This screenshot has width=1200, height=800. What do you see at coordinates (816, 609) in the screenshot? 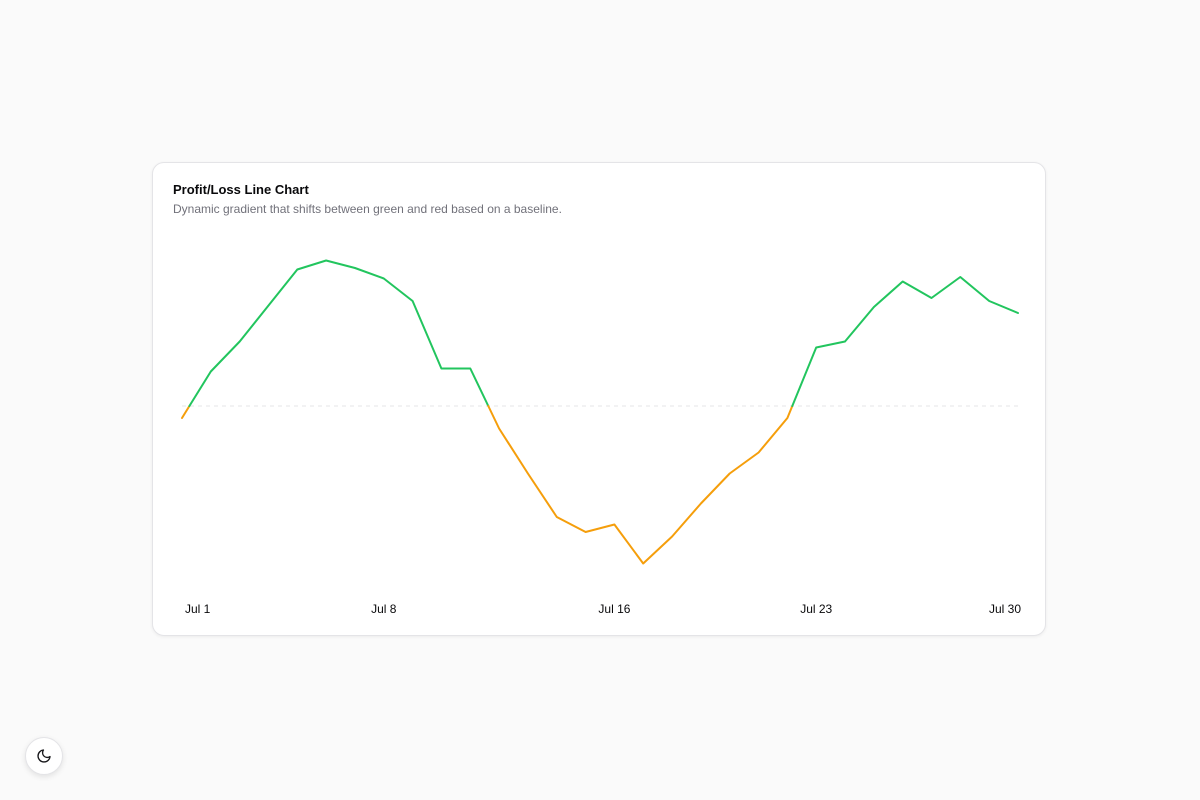
I see `x-tick-label: Jul 23` at bounding box center [816, 609].